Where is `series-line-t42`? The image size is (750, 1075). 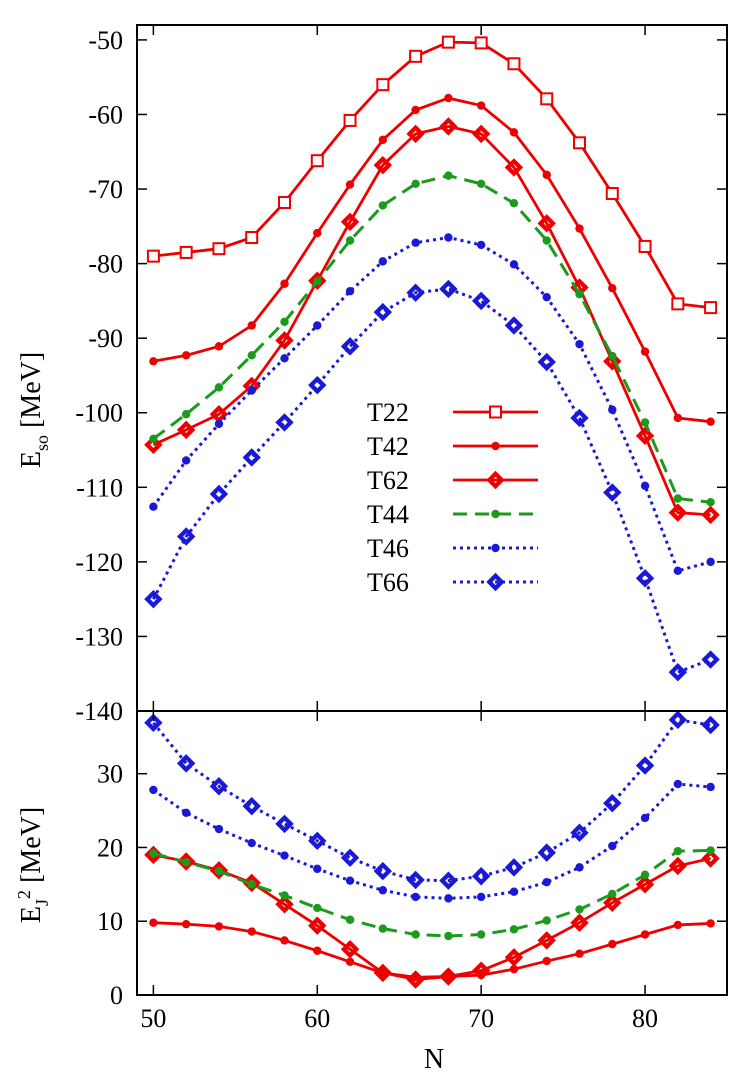
series-line-t42 is located at coordinates (432, 950).